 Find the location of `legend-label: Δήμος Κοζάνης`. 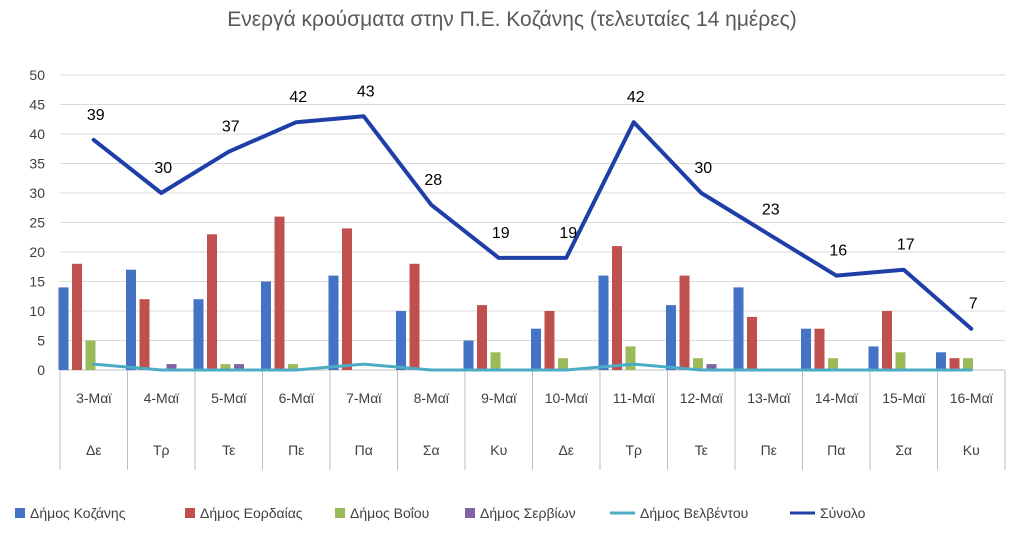

legend-label: Δήμος Κοζάνης is located at coordinates (78, 513).